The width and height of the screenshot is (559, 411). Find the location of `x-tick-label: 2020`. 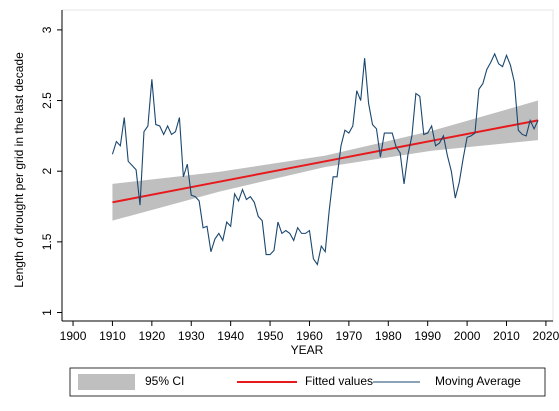

x-tick-label: 2020 is located at coordinates (546, 336).